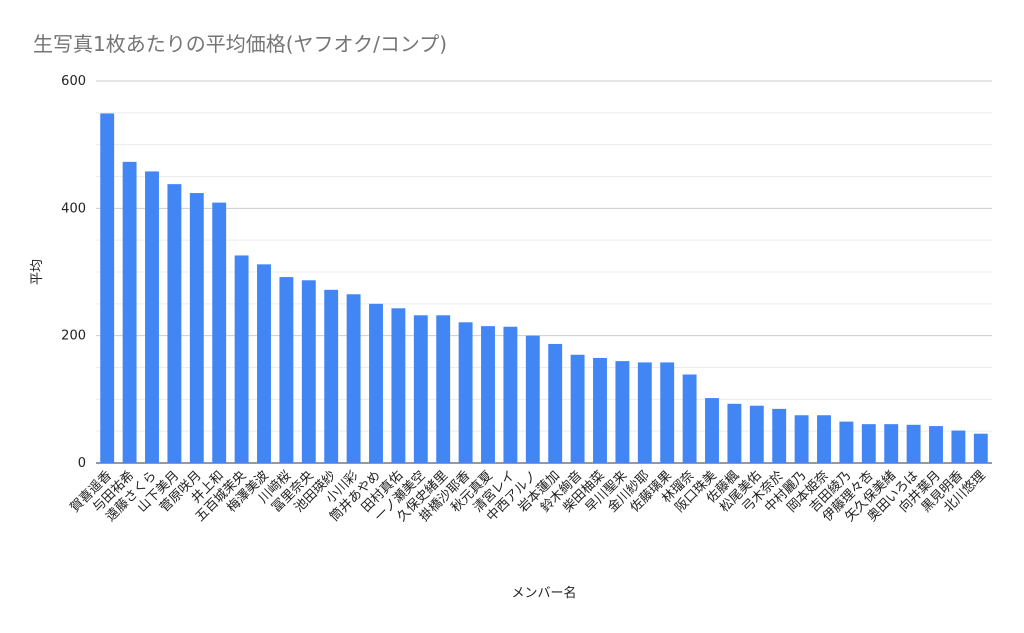  I want to click on y-tick-label: 400, so click(73, 208).